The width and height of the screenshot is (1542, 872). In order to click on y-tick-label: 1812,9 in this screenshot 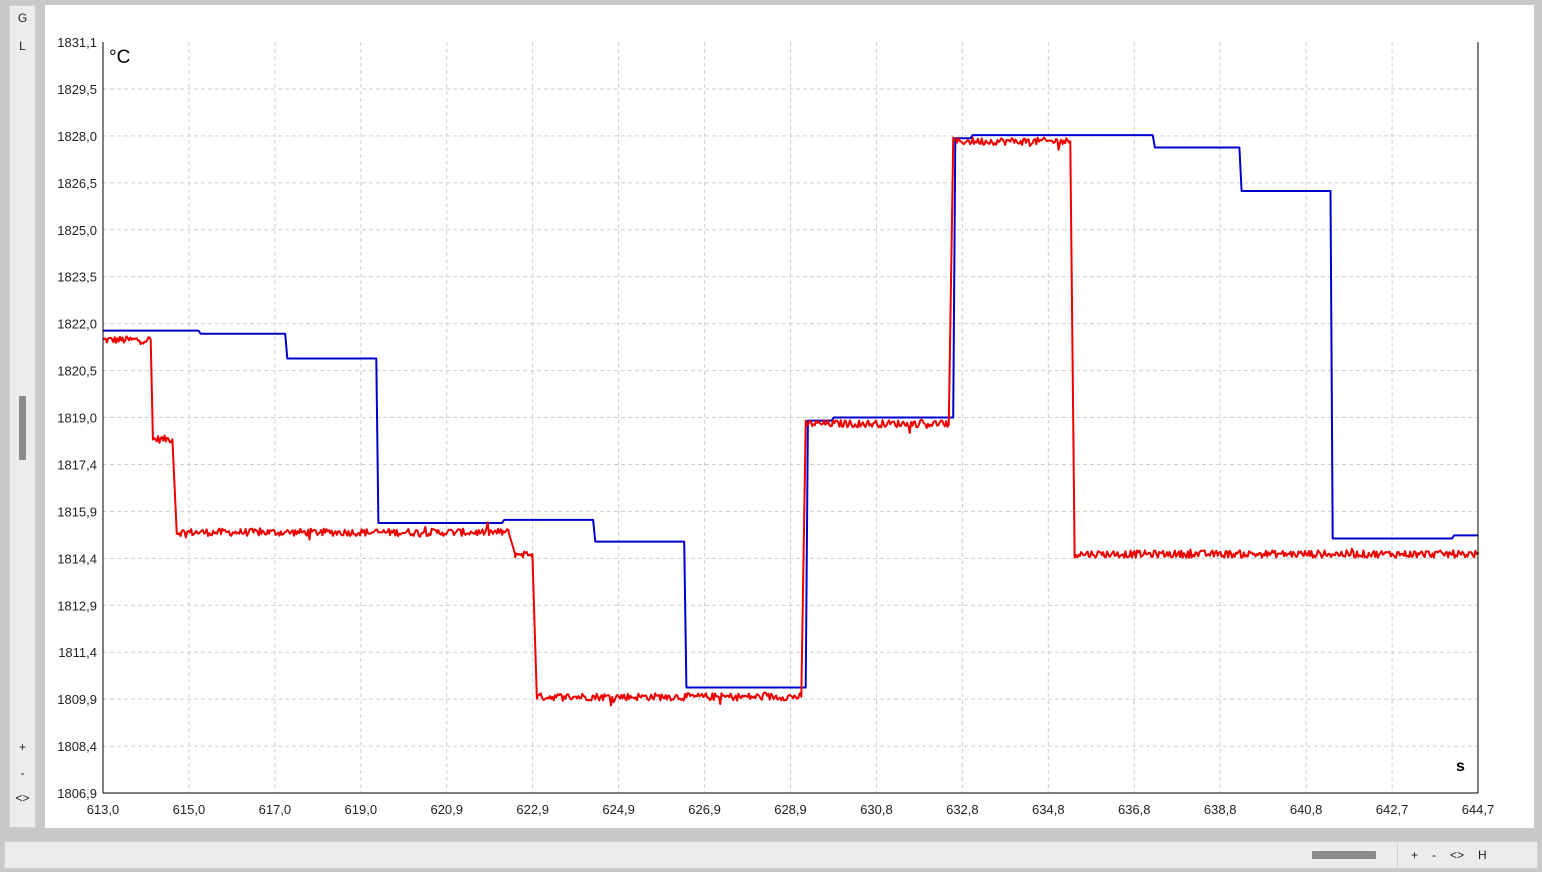, I will do `click(77, 605)`.